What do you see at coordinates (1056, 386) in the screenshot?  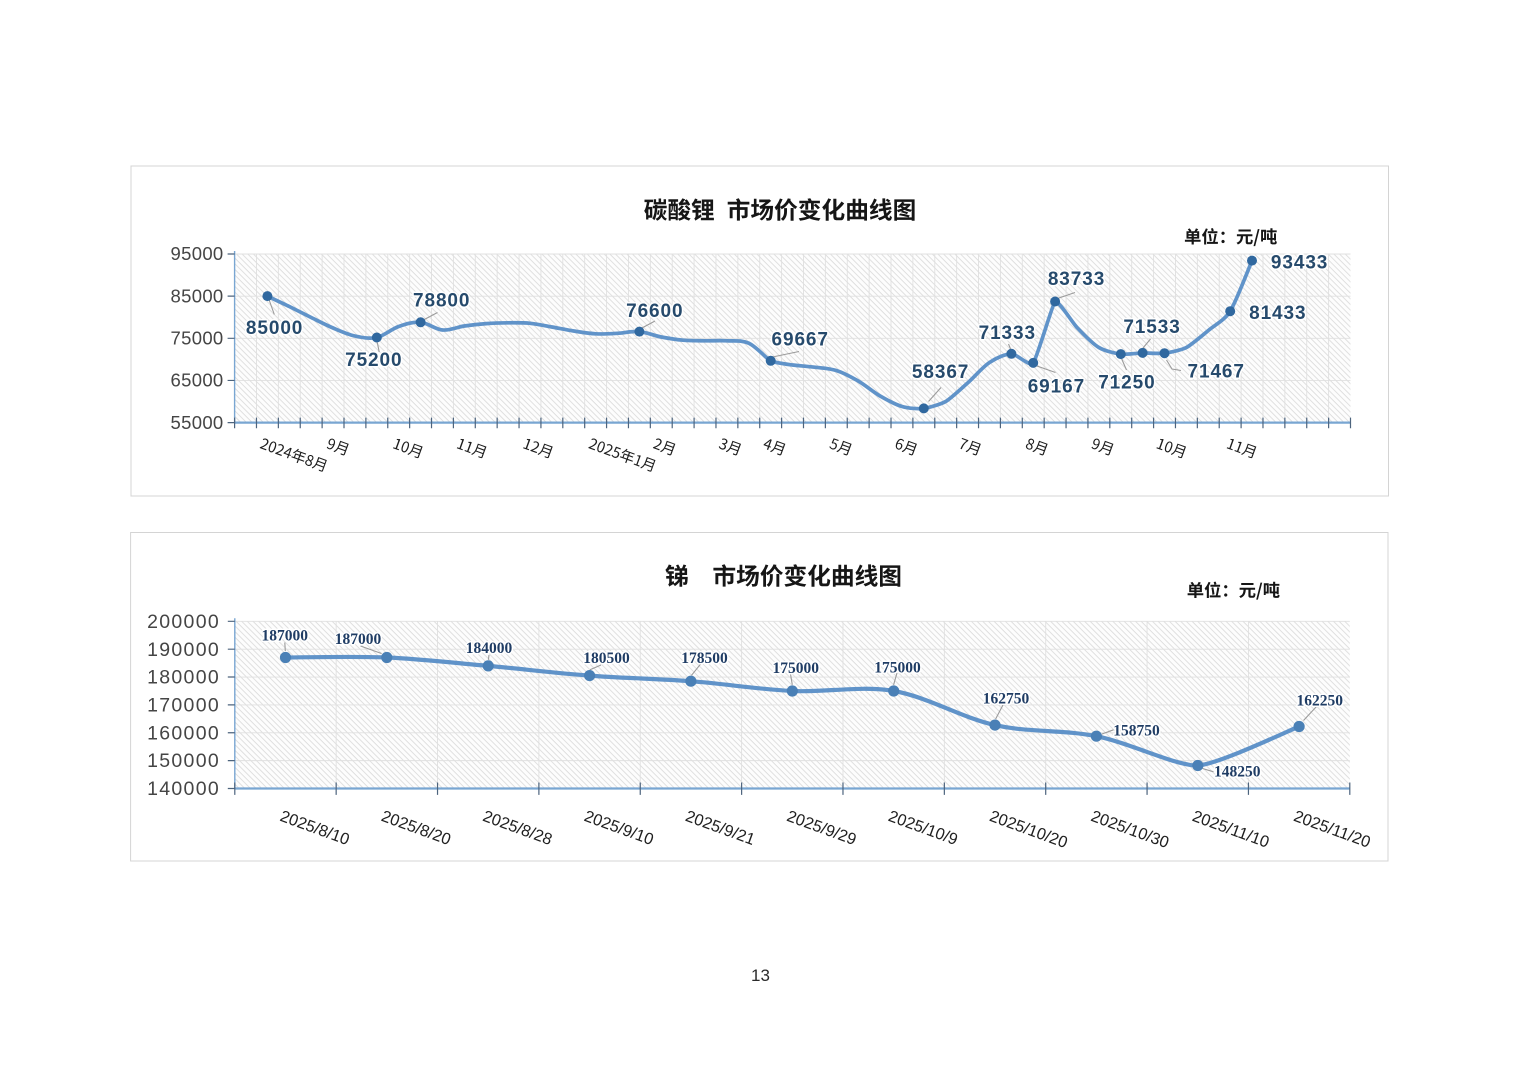 I see `svg-text: 69167` at bounding box center [1056, 386].